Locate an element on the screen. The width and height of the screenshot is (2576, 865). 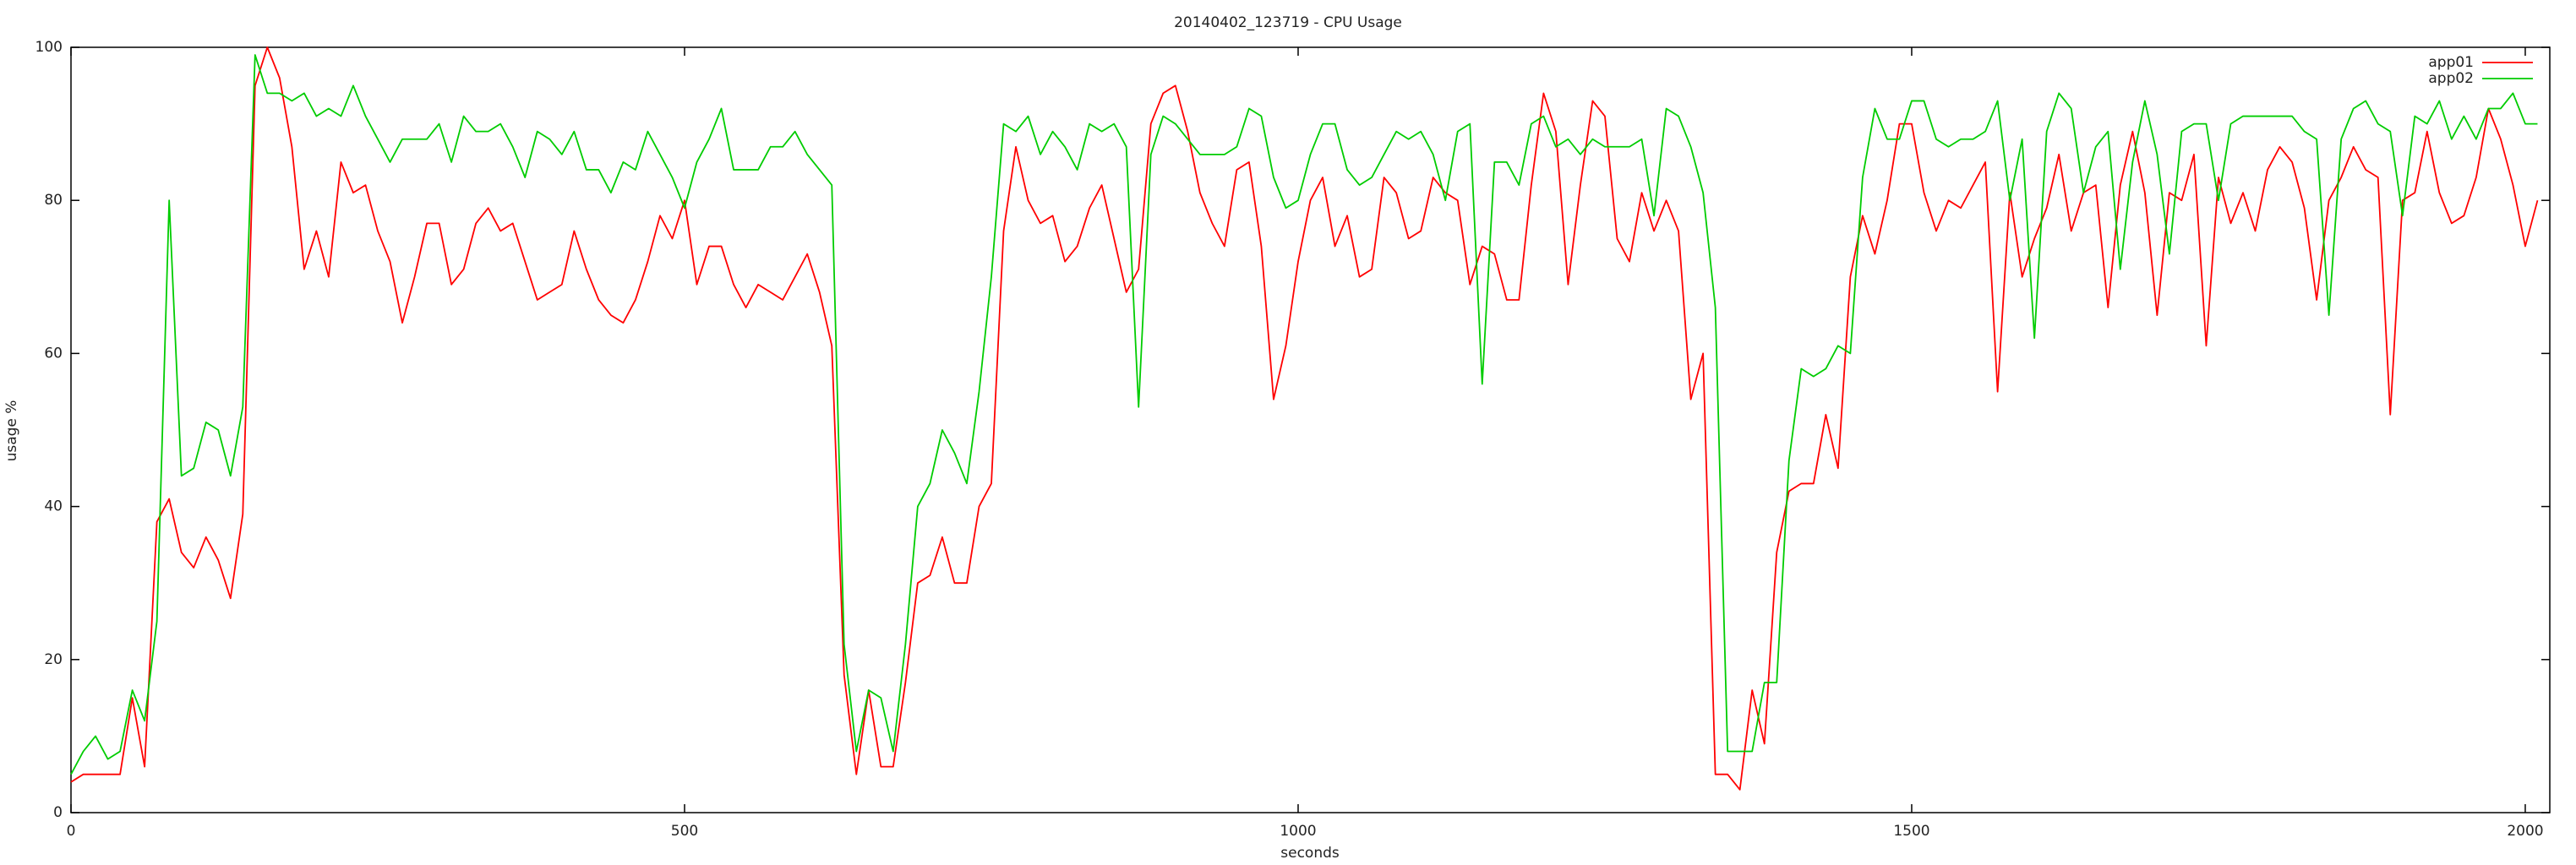
y-tick-label: 80 is located at coordinates (53, 201).